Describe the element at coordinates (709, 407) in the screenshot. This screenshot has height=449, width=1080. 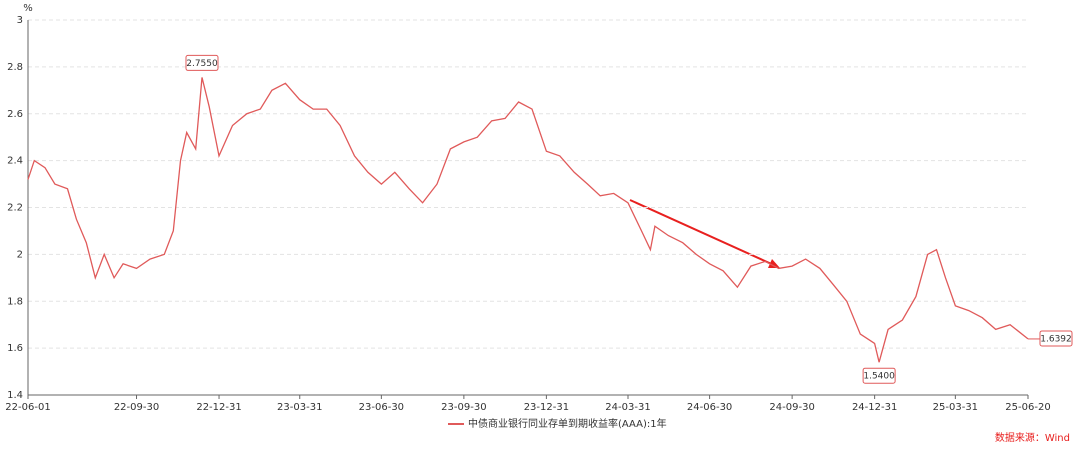
I see `x-tick-label: 24-06-30` at that location.